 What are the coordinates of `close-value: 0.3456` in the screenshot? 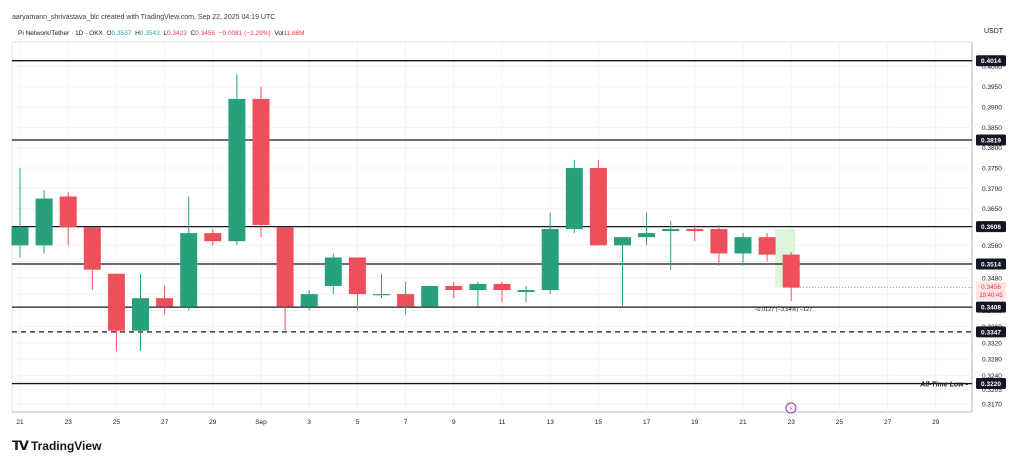 It's located at (205, 33).